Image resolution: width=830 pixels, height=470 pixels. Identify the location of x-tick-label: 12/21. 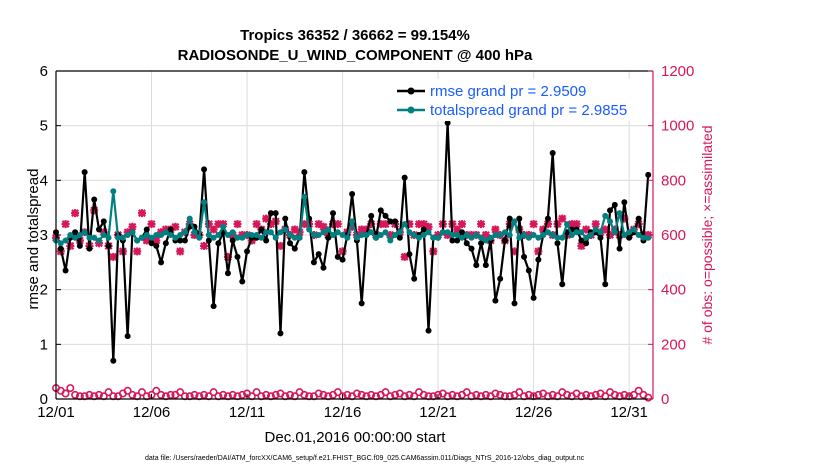
(438, 412).